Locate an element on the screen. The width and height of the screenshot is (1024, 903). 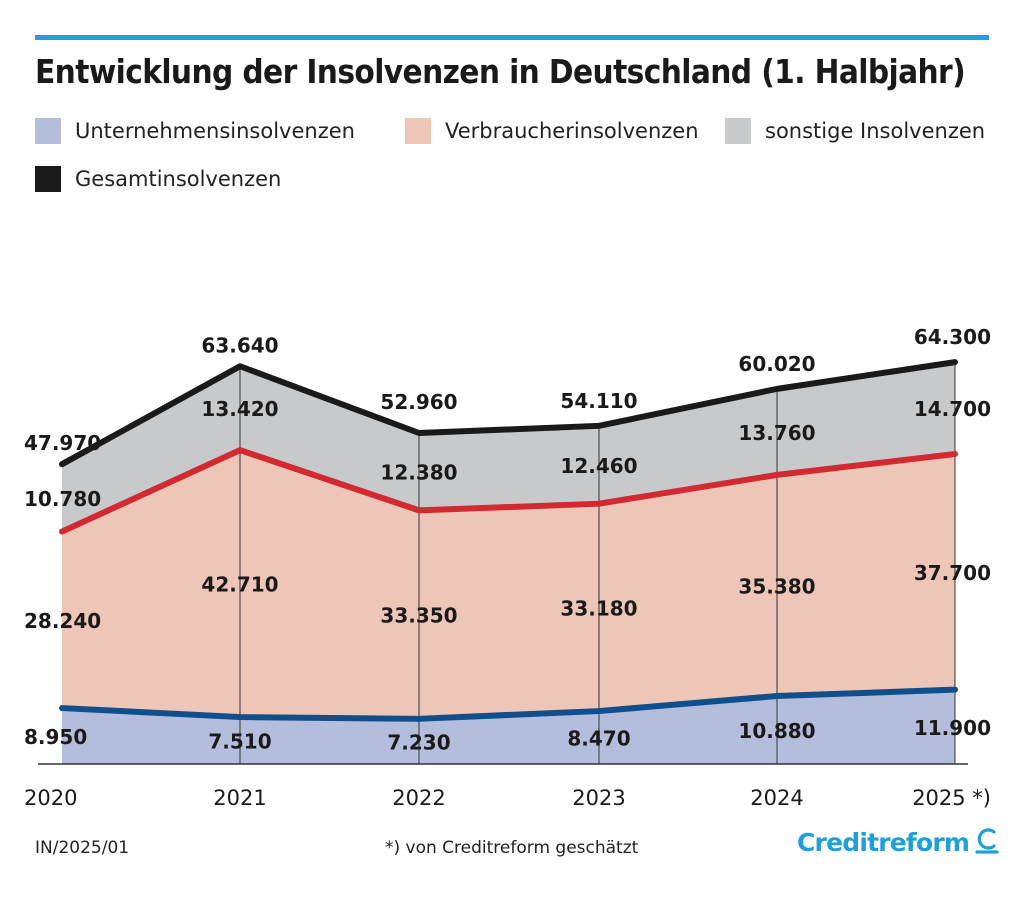
total-label: 52.960 is located at coordinates (418, 402).